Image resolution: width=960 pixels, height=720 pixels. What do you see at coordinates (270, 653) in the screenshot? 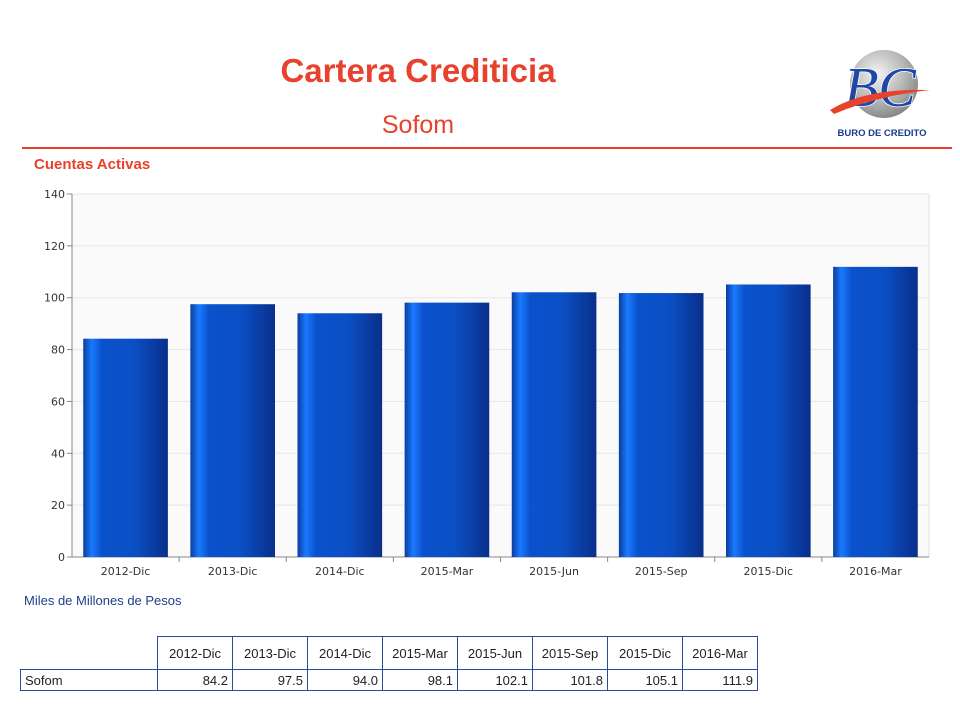
I see `table-header: 2013-Dic` at bounding box center [270, 653].